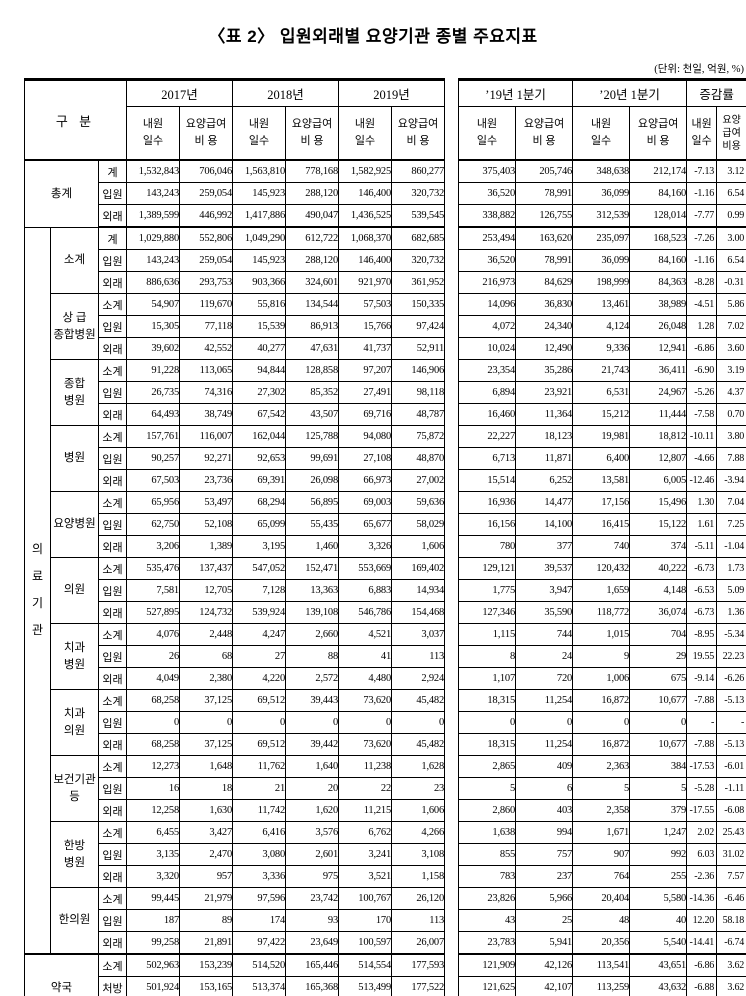 This screenshot has height=996, width=746. Describe the element at coordinates (206, 414) in the screenshot. I see `table-cell: 38,749` at that location.